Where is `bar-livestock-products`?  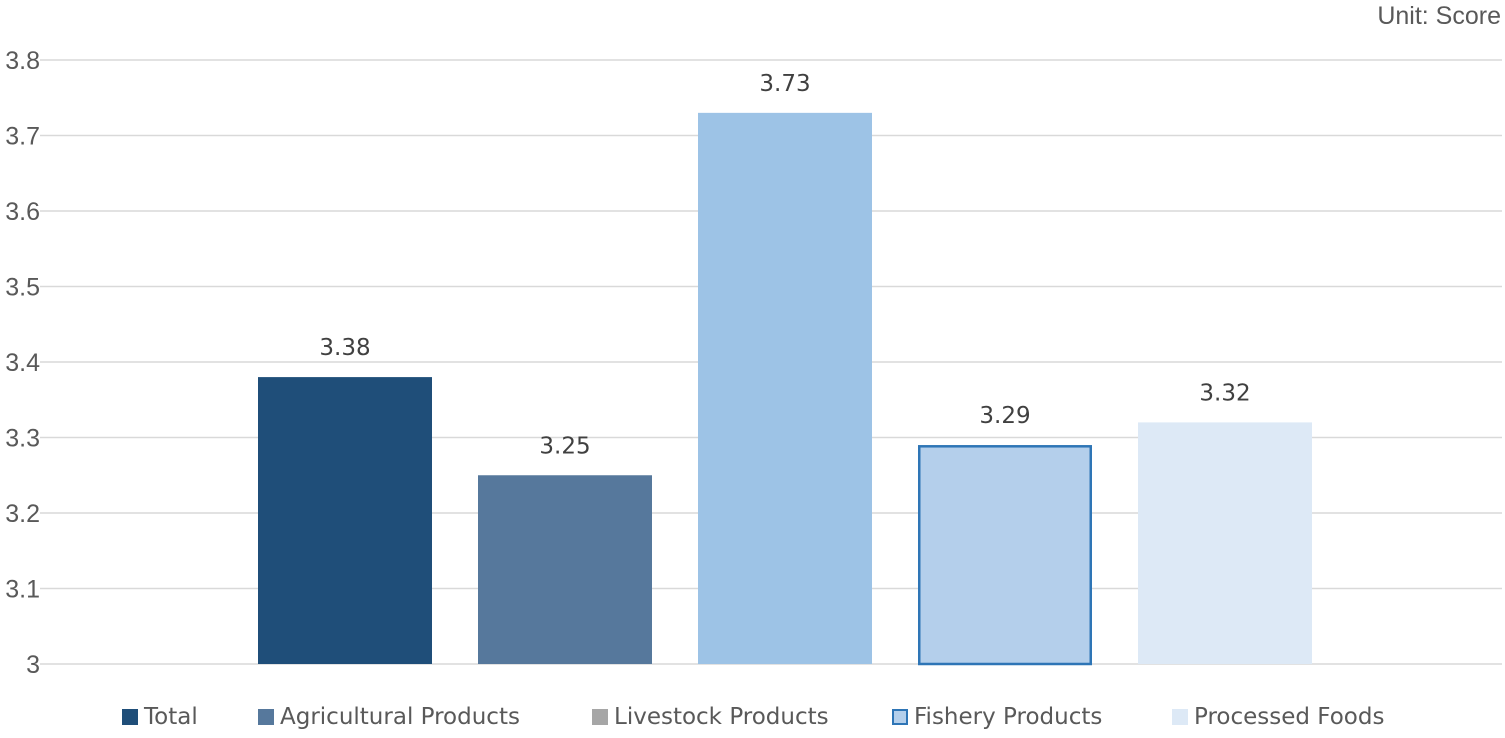
bar-livestock-products is located at coordinates (785, 388).